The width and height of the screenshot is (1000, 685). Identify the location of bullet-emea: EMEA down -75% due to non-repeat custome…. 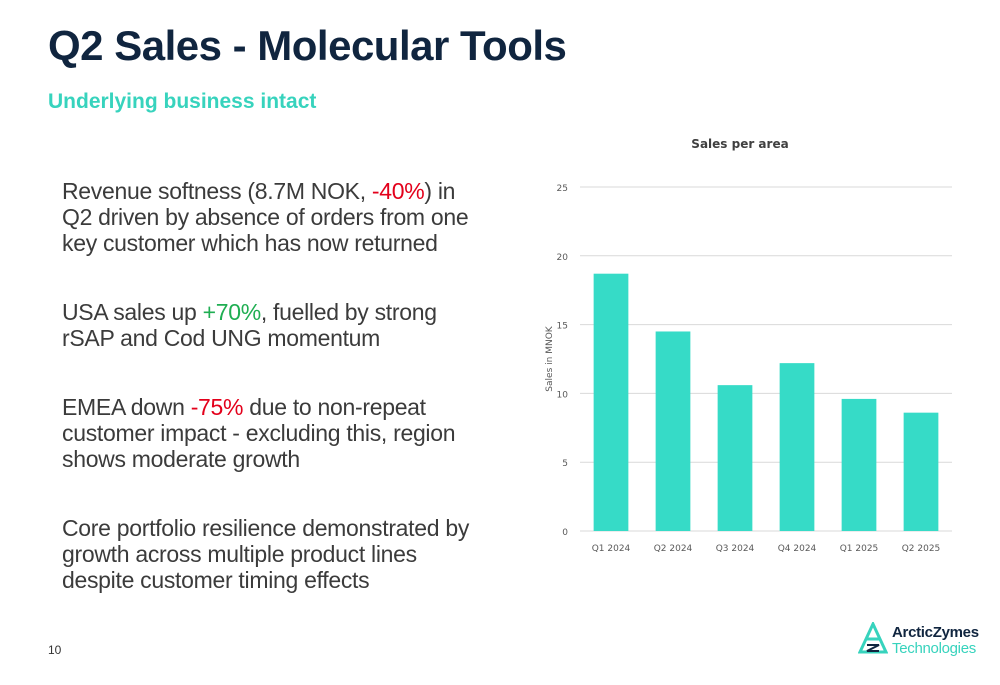
(272, 433).